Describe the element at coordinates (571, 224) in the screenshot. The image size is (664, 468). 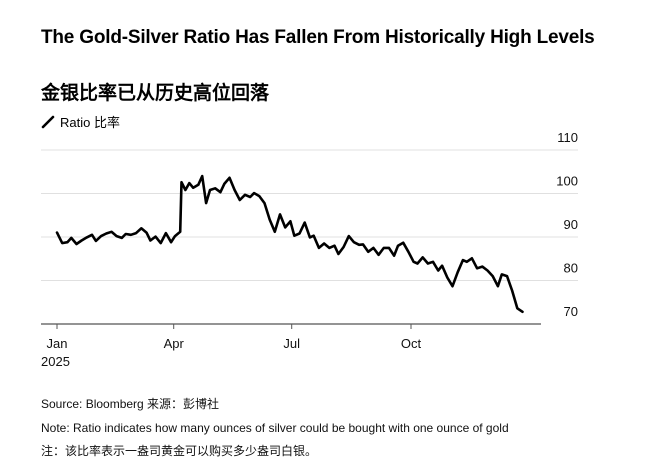
I see `y-tick-label: 90` at that location.